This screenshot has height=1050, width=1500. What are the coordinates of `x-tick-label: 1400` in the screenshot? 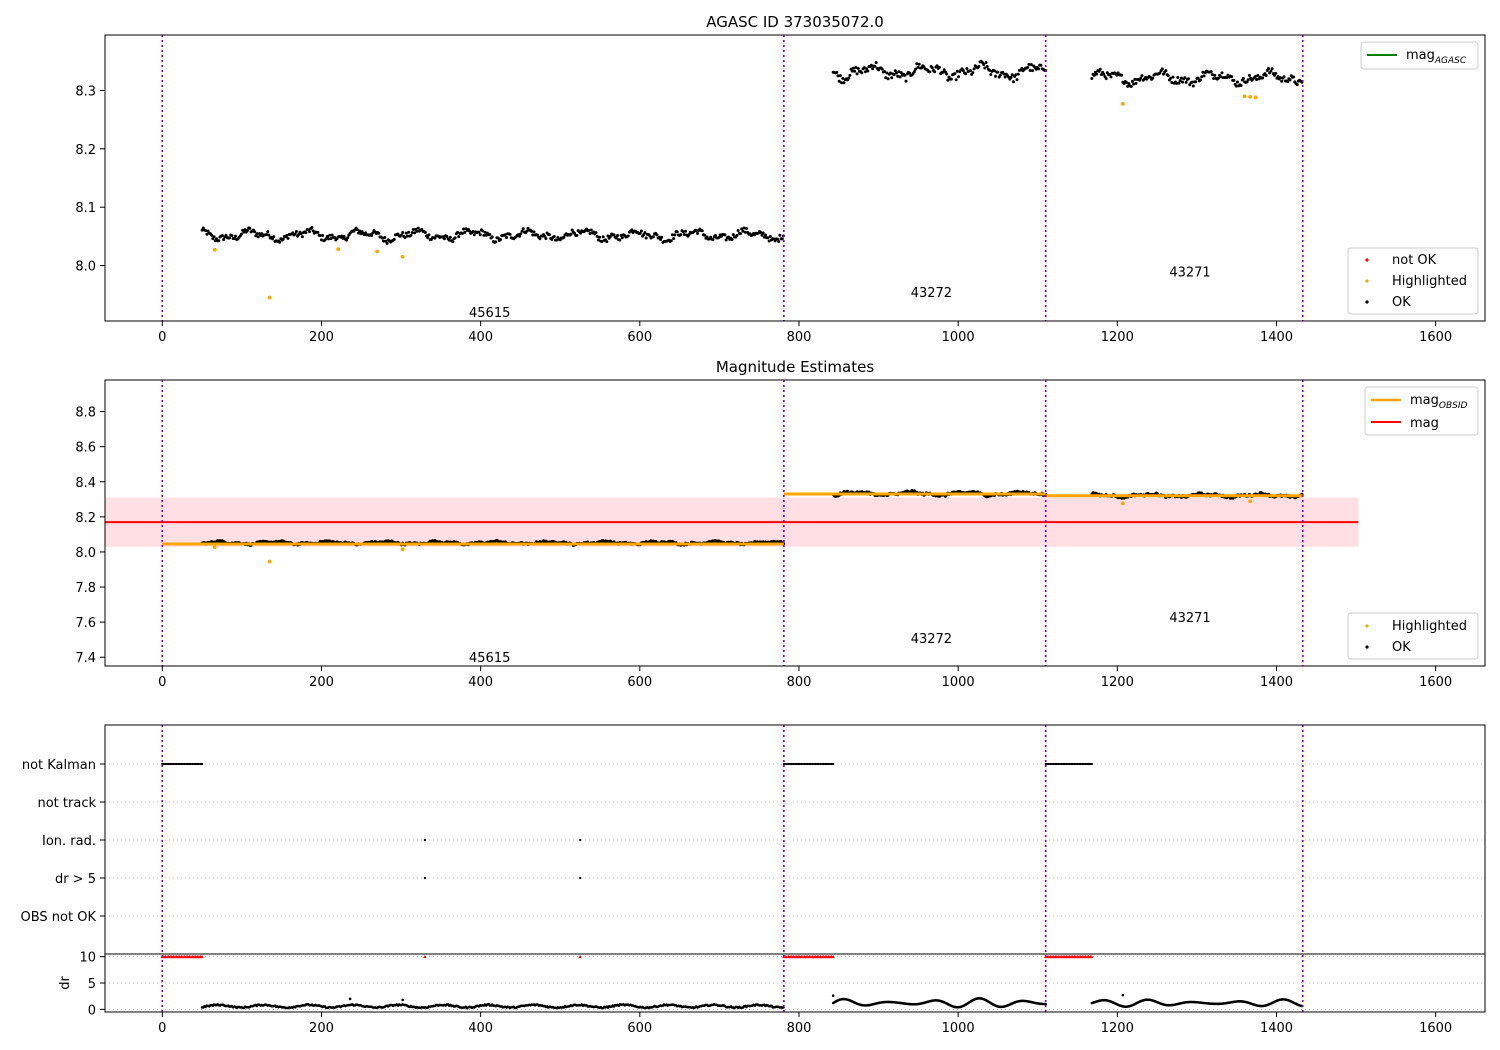 It's located at (1276, 337).